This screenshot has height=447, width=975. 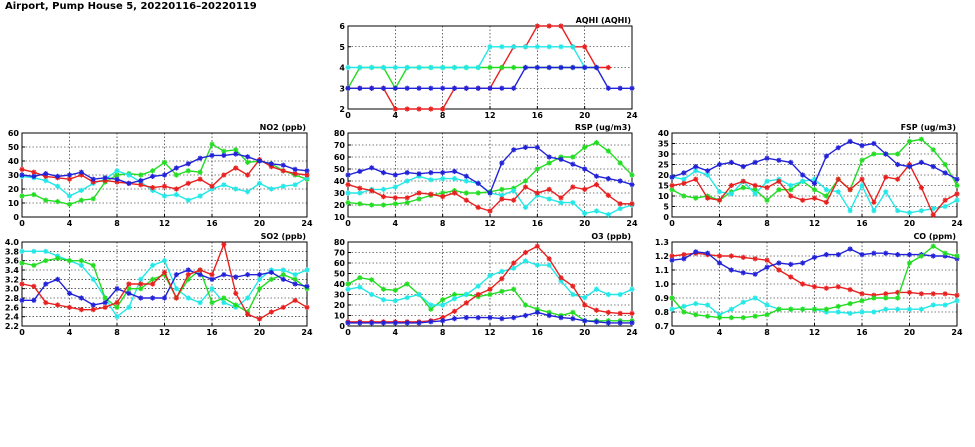 I want to click on y-tick-label: 1.3, so click(x=662, y=242).